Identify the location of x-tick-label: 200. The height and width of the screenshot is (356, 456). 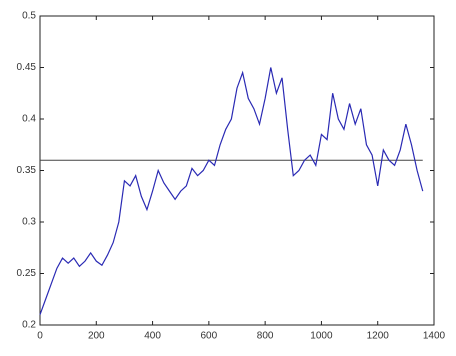
(96, 336).